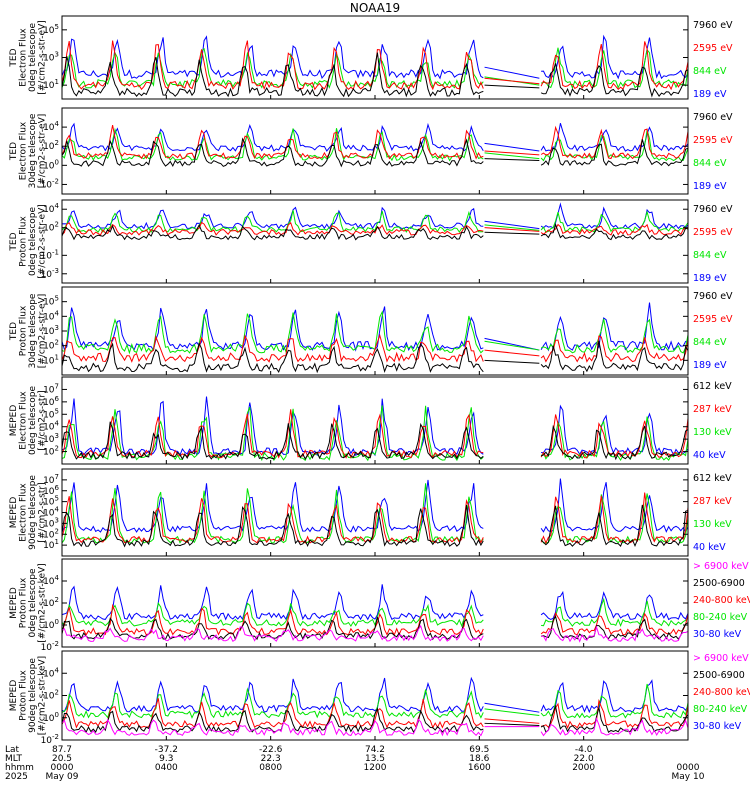  I want to click on panel-4-series-blue-a, so click(273, 329).